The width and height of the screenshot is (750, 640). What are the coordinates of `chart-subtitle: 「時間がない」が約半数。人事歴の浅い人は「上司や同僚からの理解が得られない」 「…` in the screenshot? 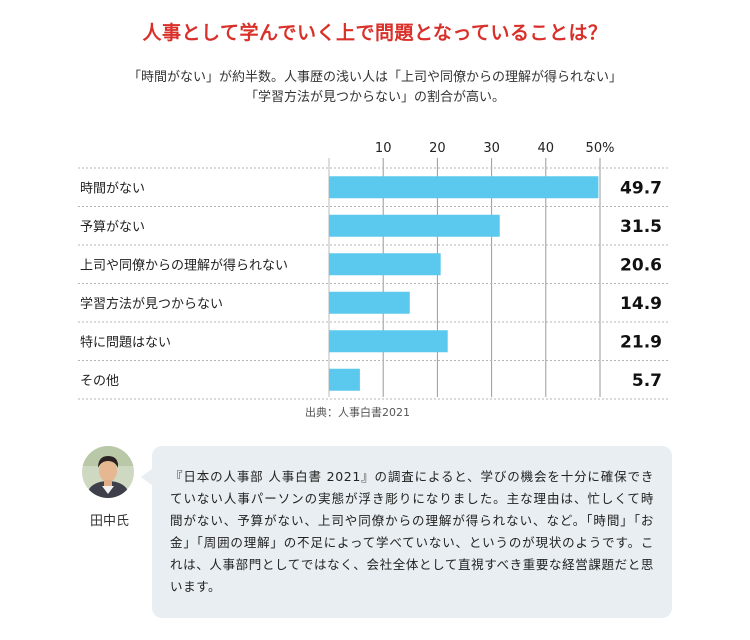 It's located at (375, 88).